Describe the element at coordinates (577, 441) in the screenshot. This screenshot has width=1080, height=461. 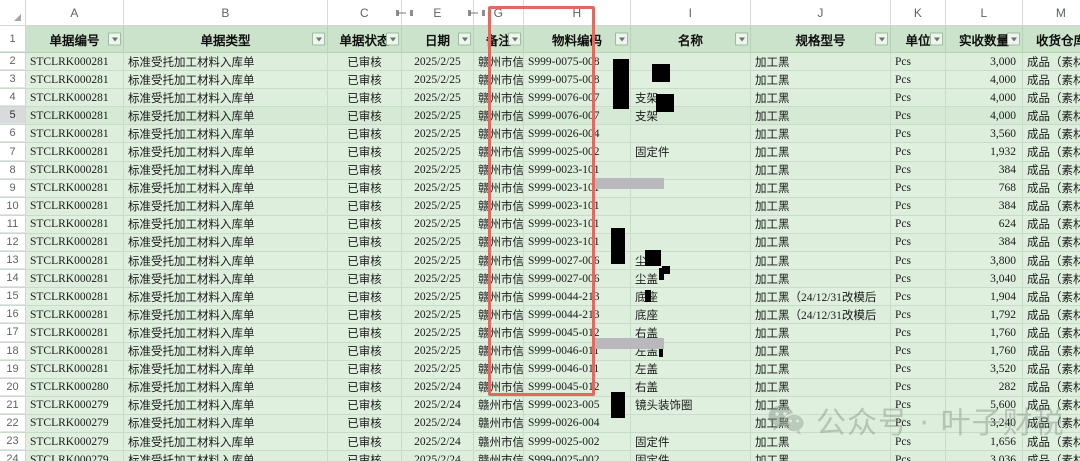
I see `cell-h: S999-0025-002` at that location.